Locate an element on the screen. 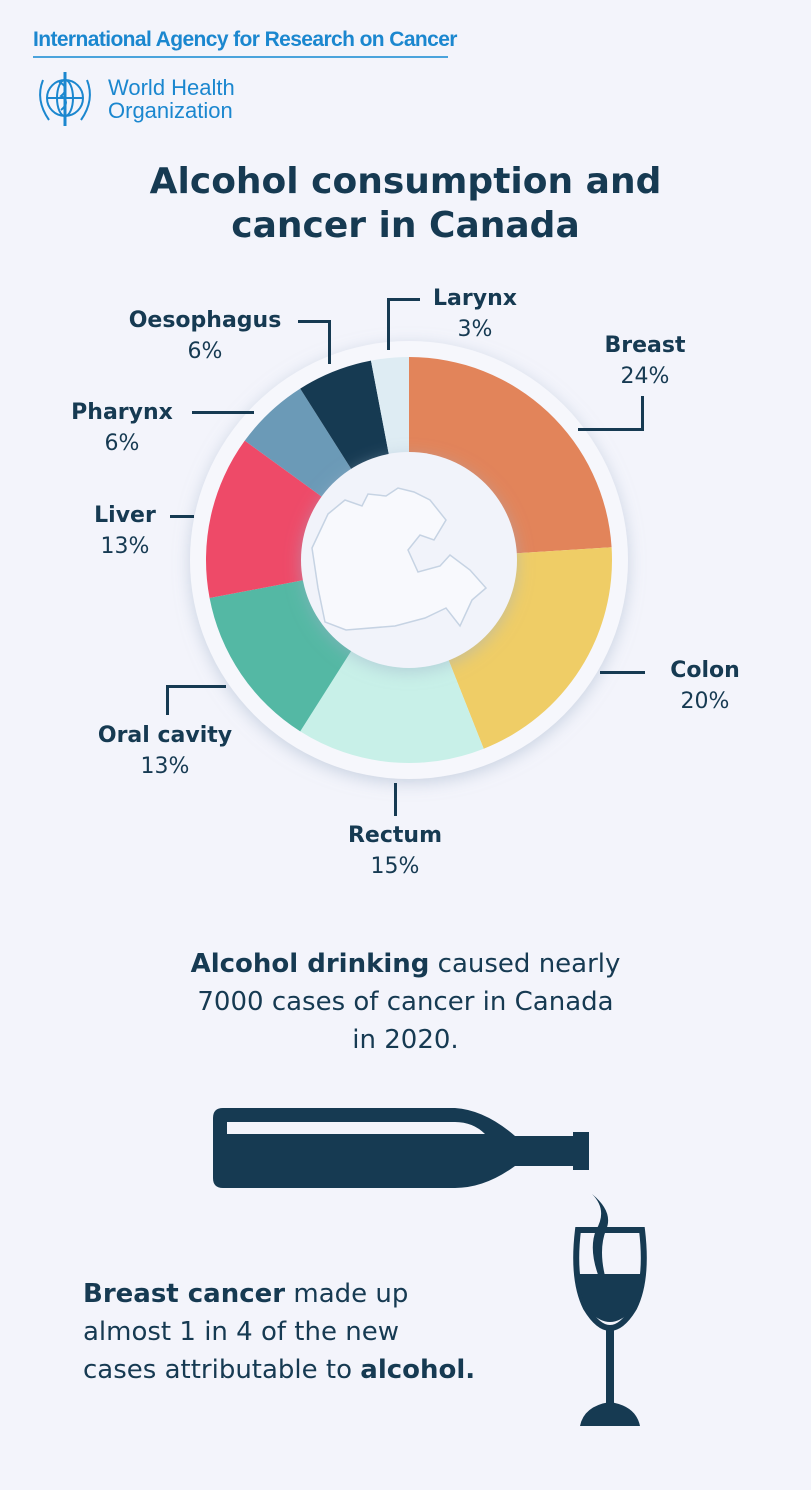  slice-larynx is located at coordinates (389, 409).